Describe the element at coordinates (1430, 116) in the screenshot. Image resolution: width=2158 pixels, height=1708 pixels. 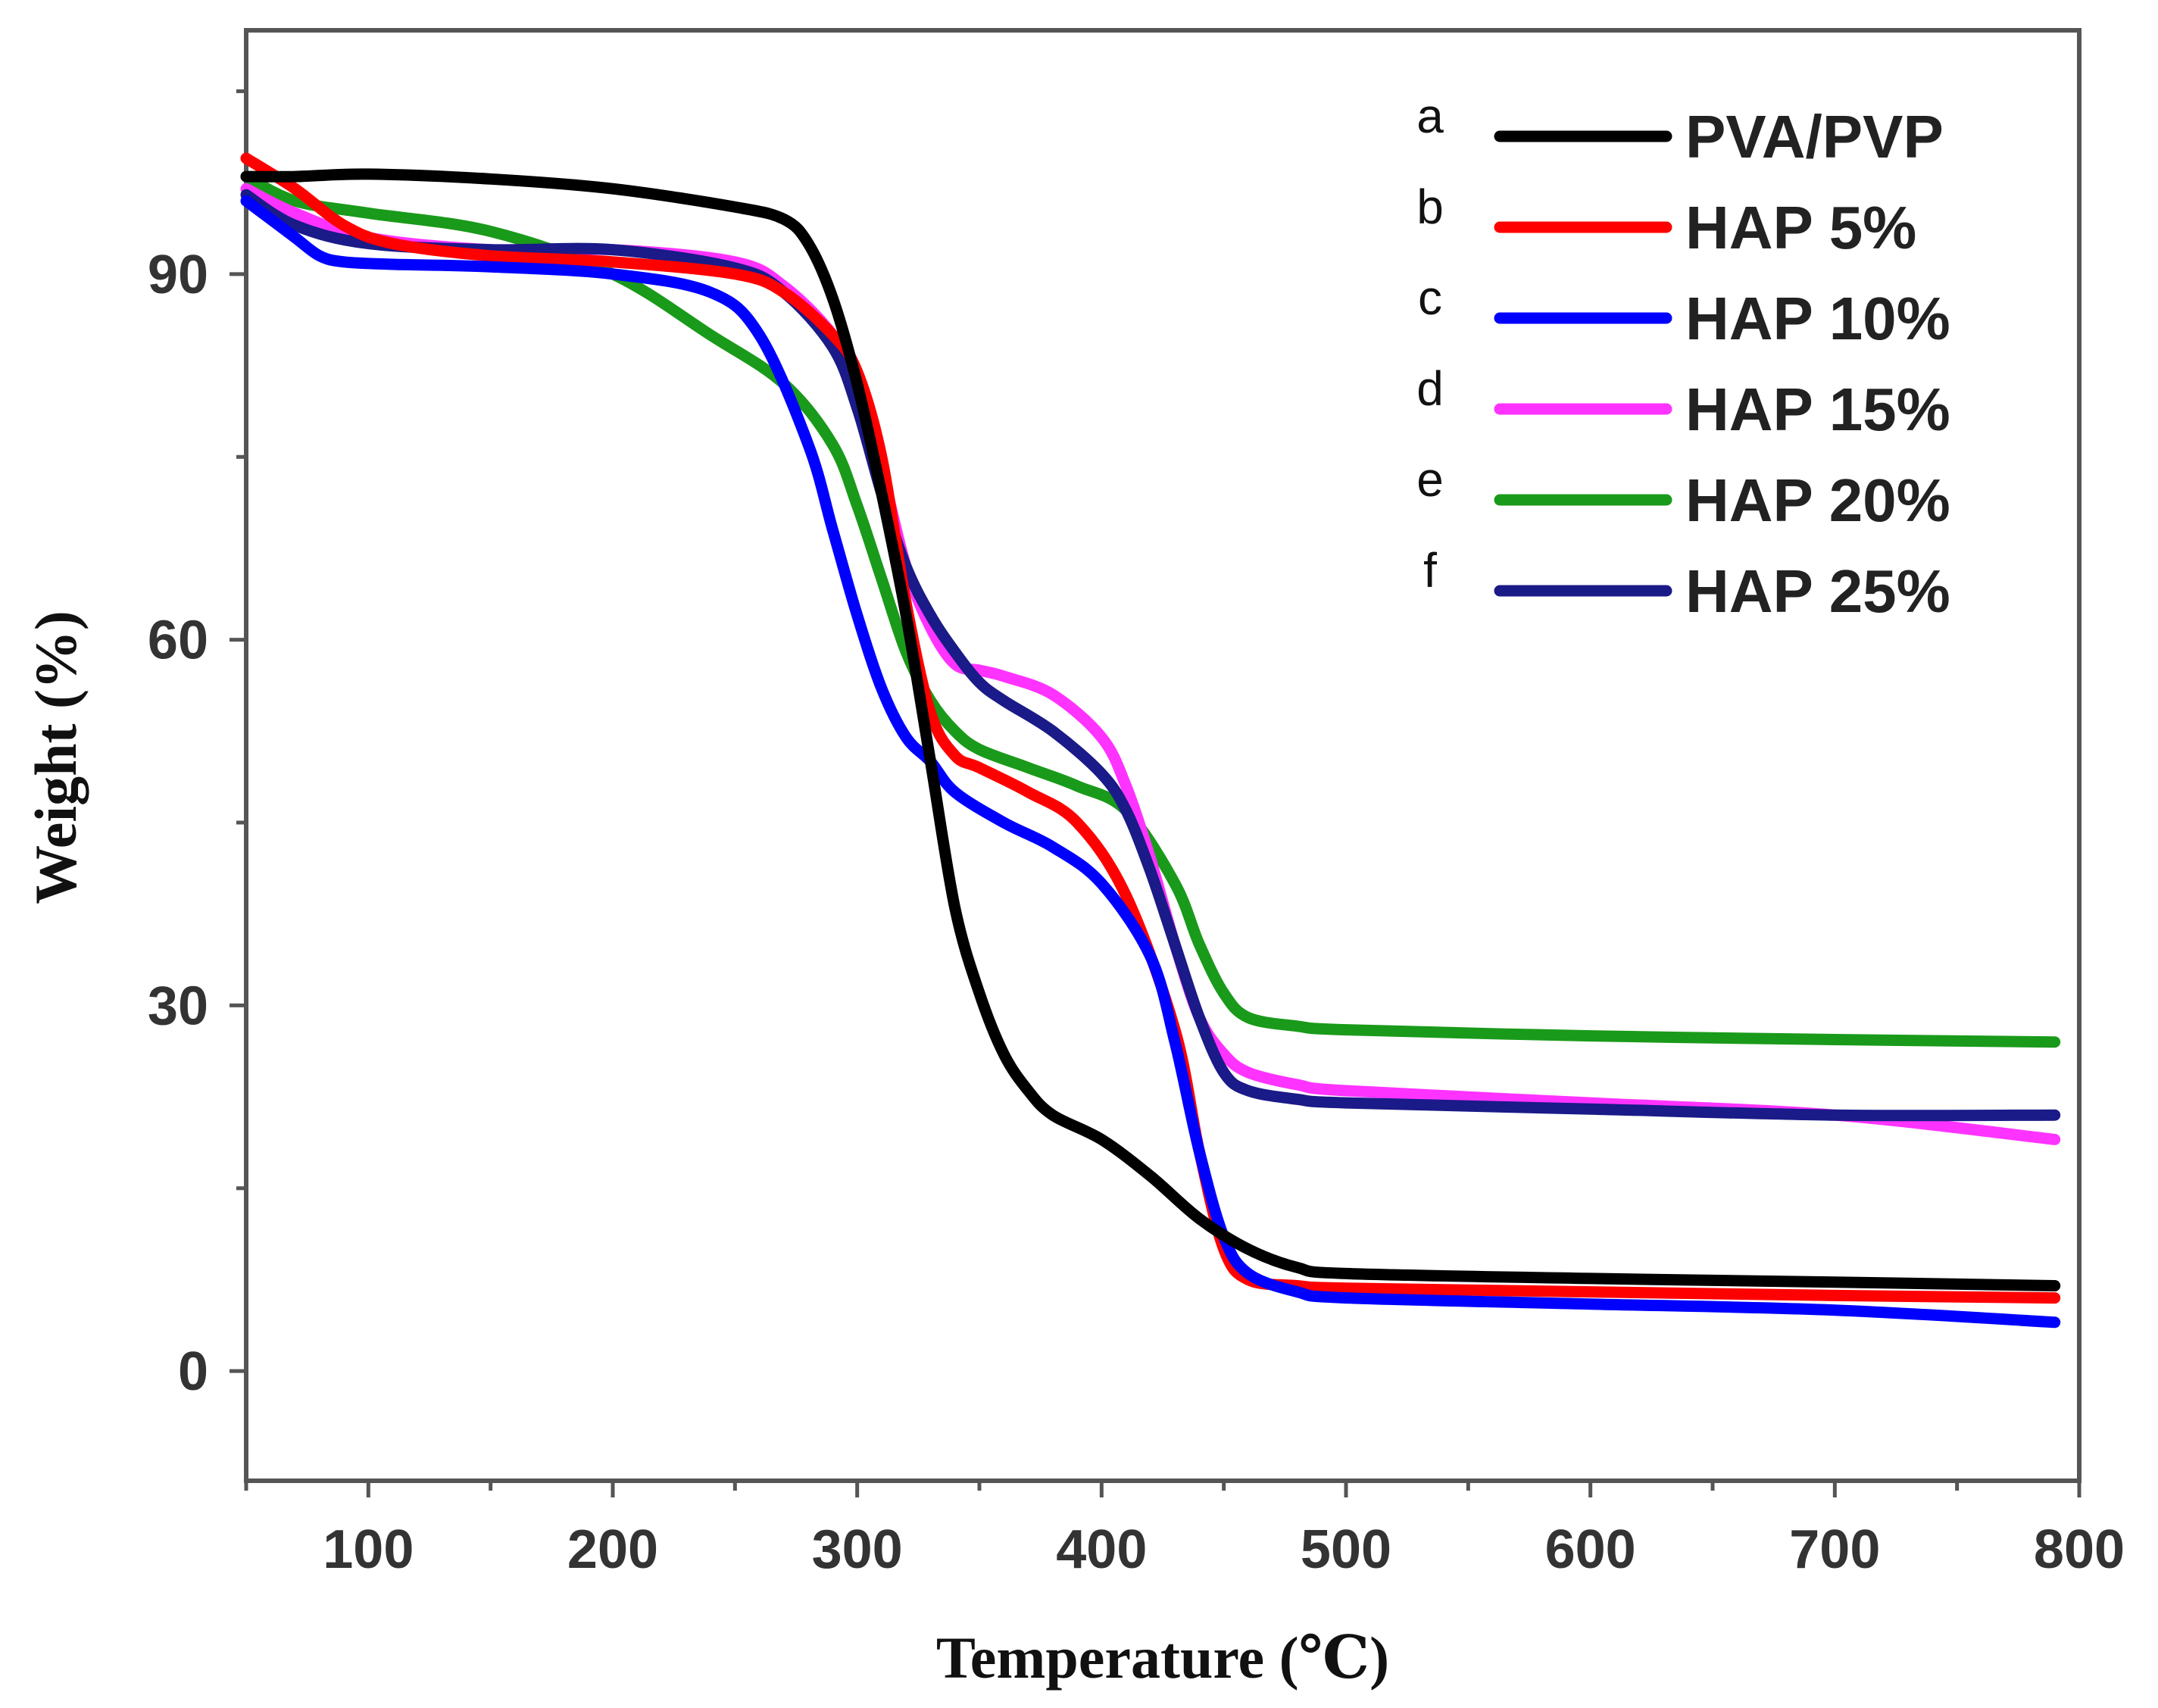
I see `legend-letter-a: a` at that location.